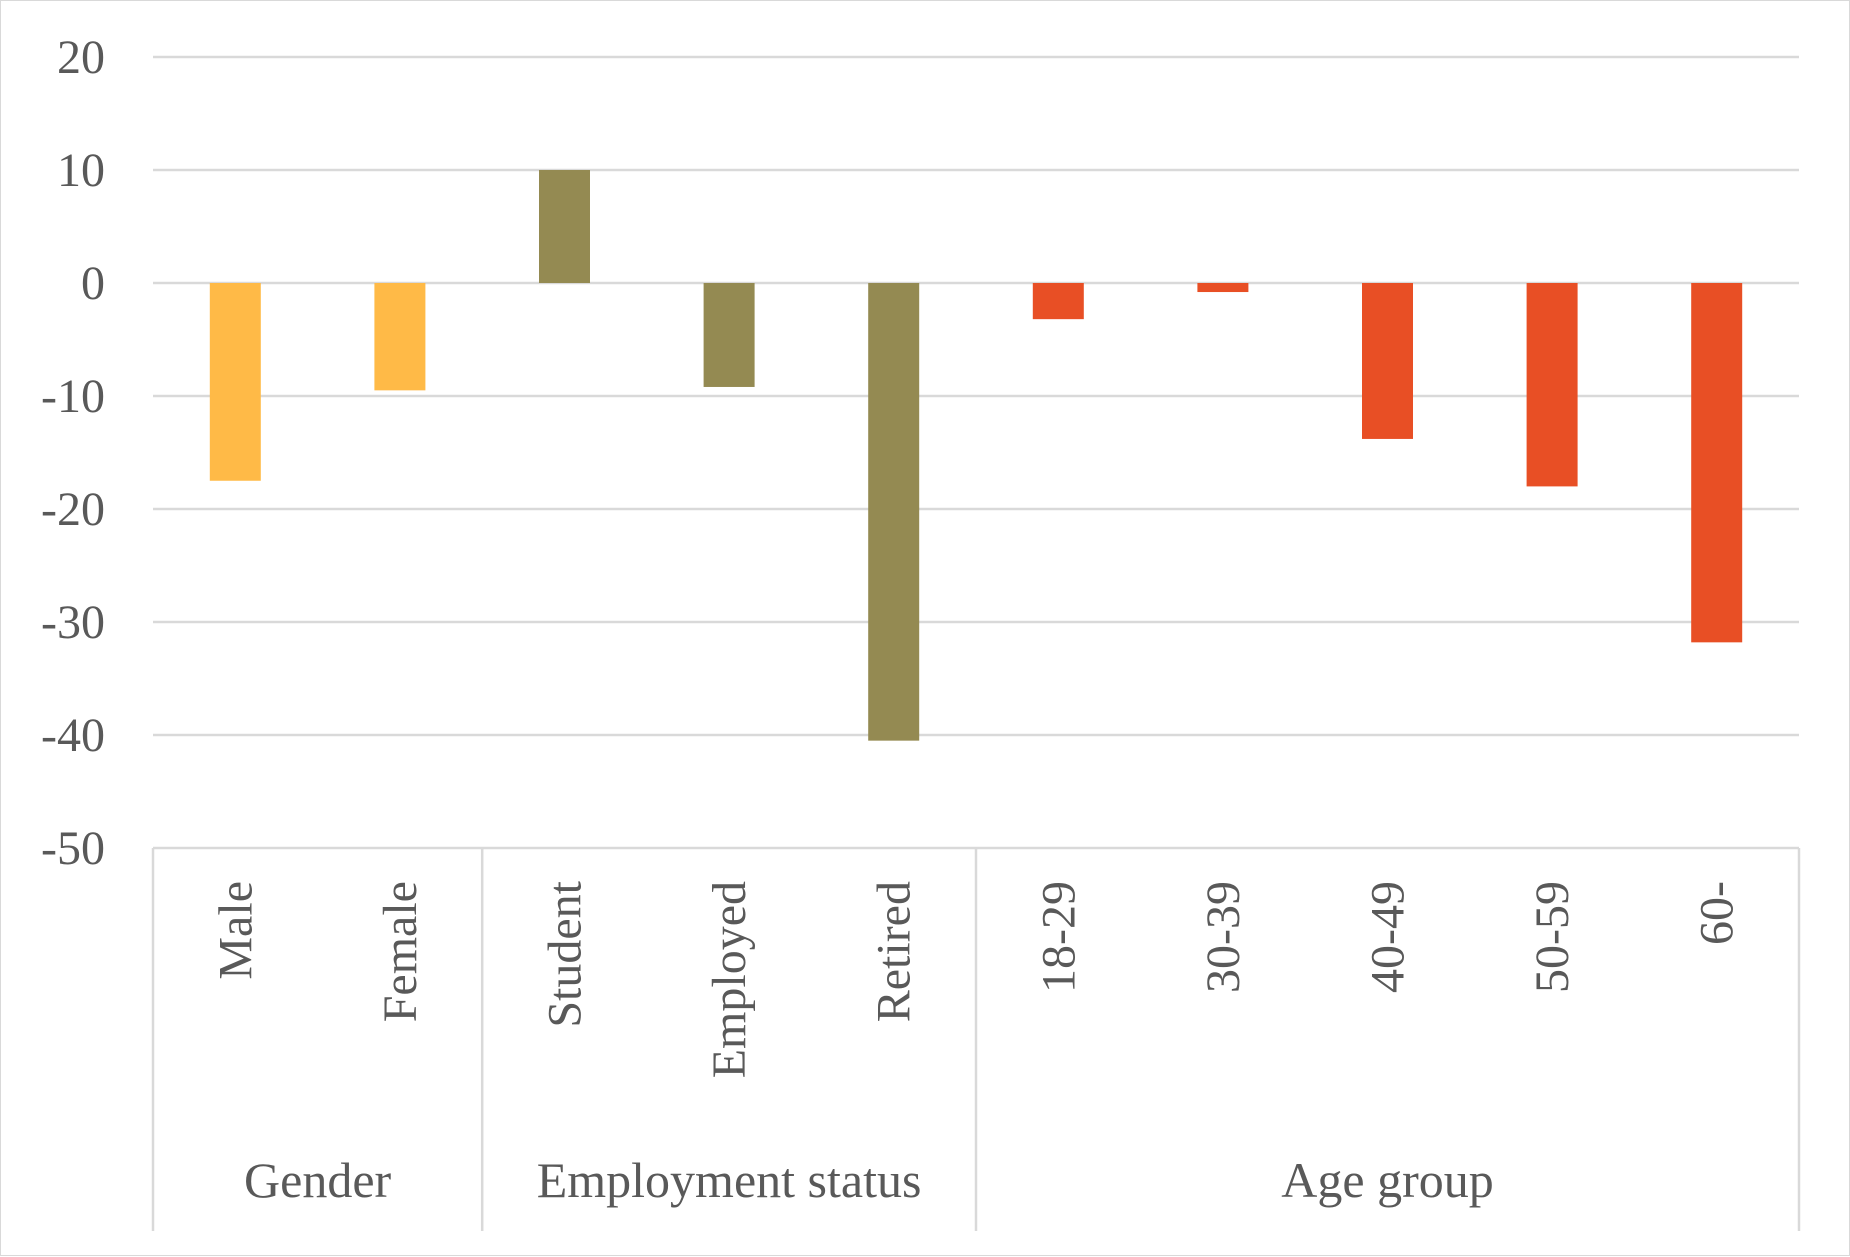 Image resolution: width=1850 pixels, height=1257 pixels. I want to click on bar-retired, so click(894, 512).